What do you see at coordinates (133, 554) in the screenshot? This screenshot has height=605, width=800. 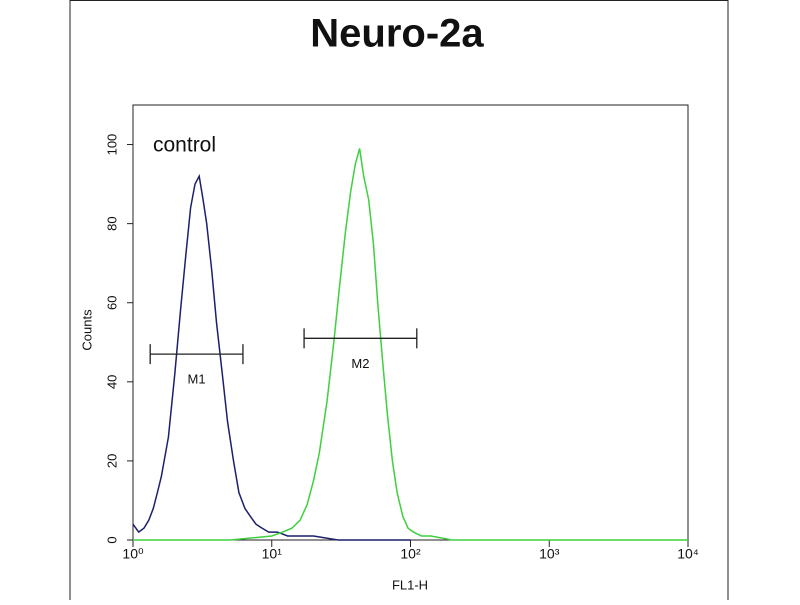 I see `x-tick-label: 10⁰` at bounding box center [133, 554].